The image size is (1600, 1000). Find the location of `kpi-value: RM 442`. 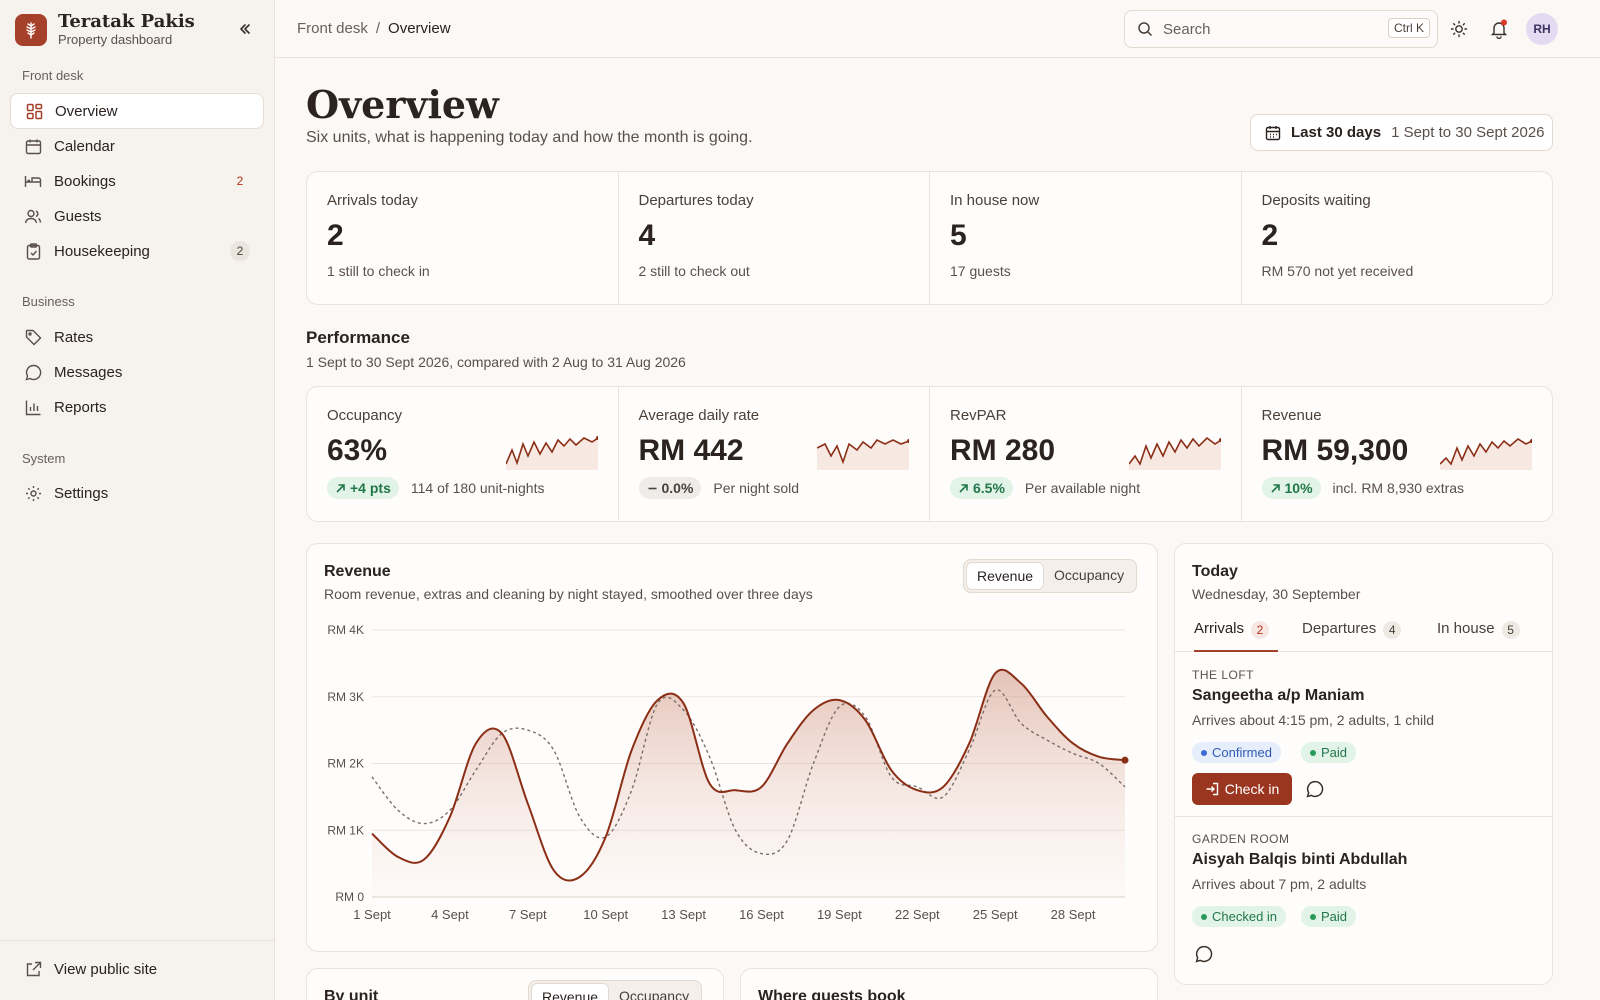

kpi-value: RM 442 is located at coordinates (691, 450).